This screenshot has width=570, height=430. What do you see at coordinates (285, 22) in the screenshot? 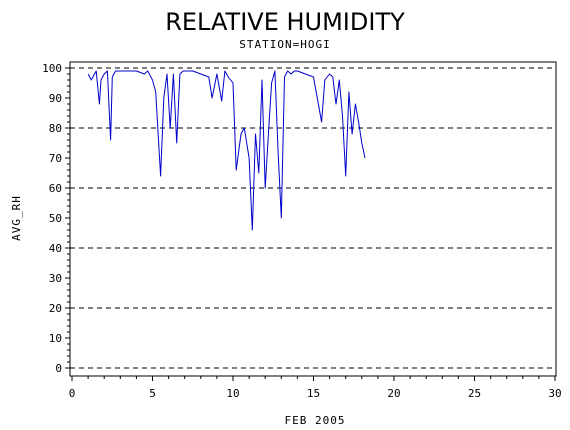
I see `chart-title: RELATIVE HUMIDITY` at bounding box center [285, 22].